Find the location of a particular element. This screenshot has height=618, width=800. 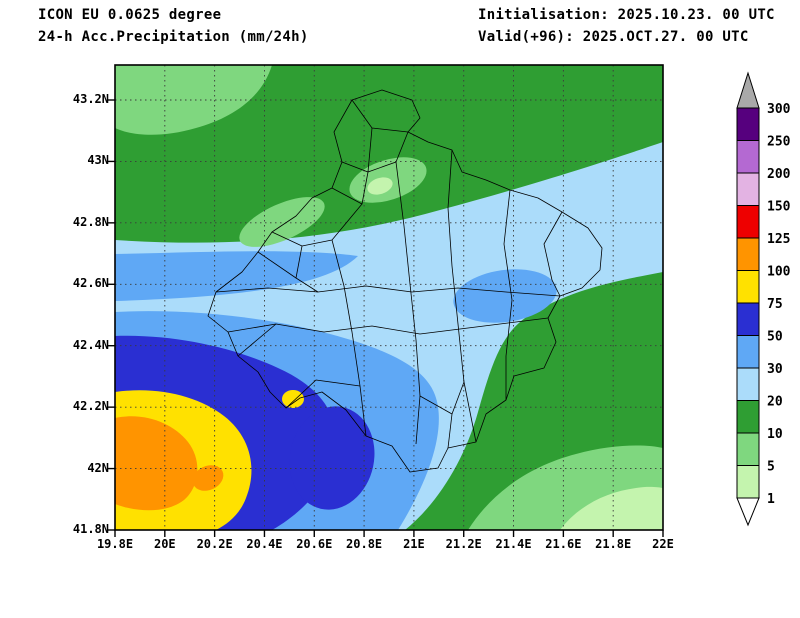

y-tick-label: 42.4N is located at coordinates (90, 344).